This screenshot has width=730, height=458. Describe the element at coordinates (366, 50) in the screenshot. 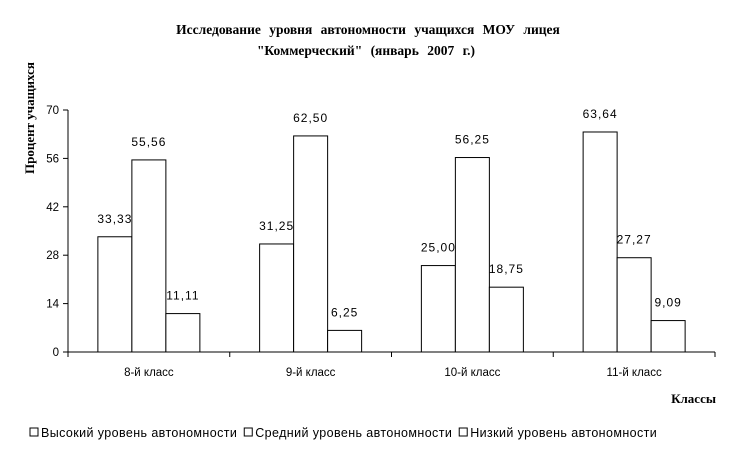

I see `chart-title-line-2: "Коммерческий" (январь 2007 г.)` at that location.